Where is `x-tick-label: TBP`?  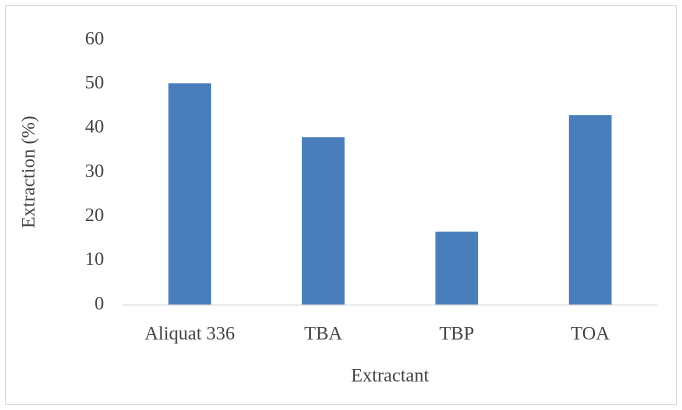
x-tick-label: TBP is located at coordinates (456, 333).